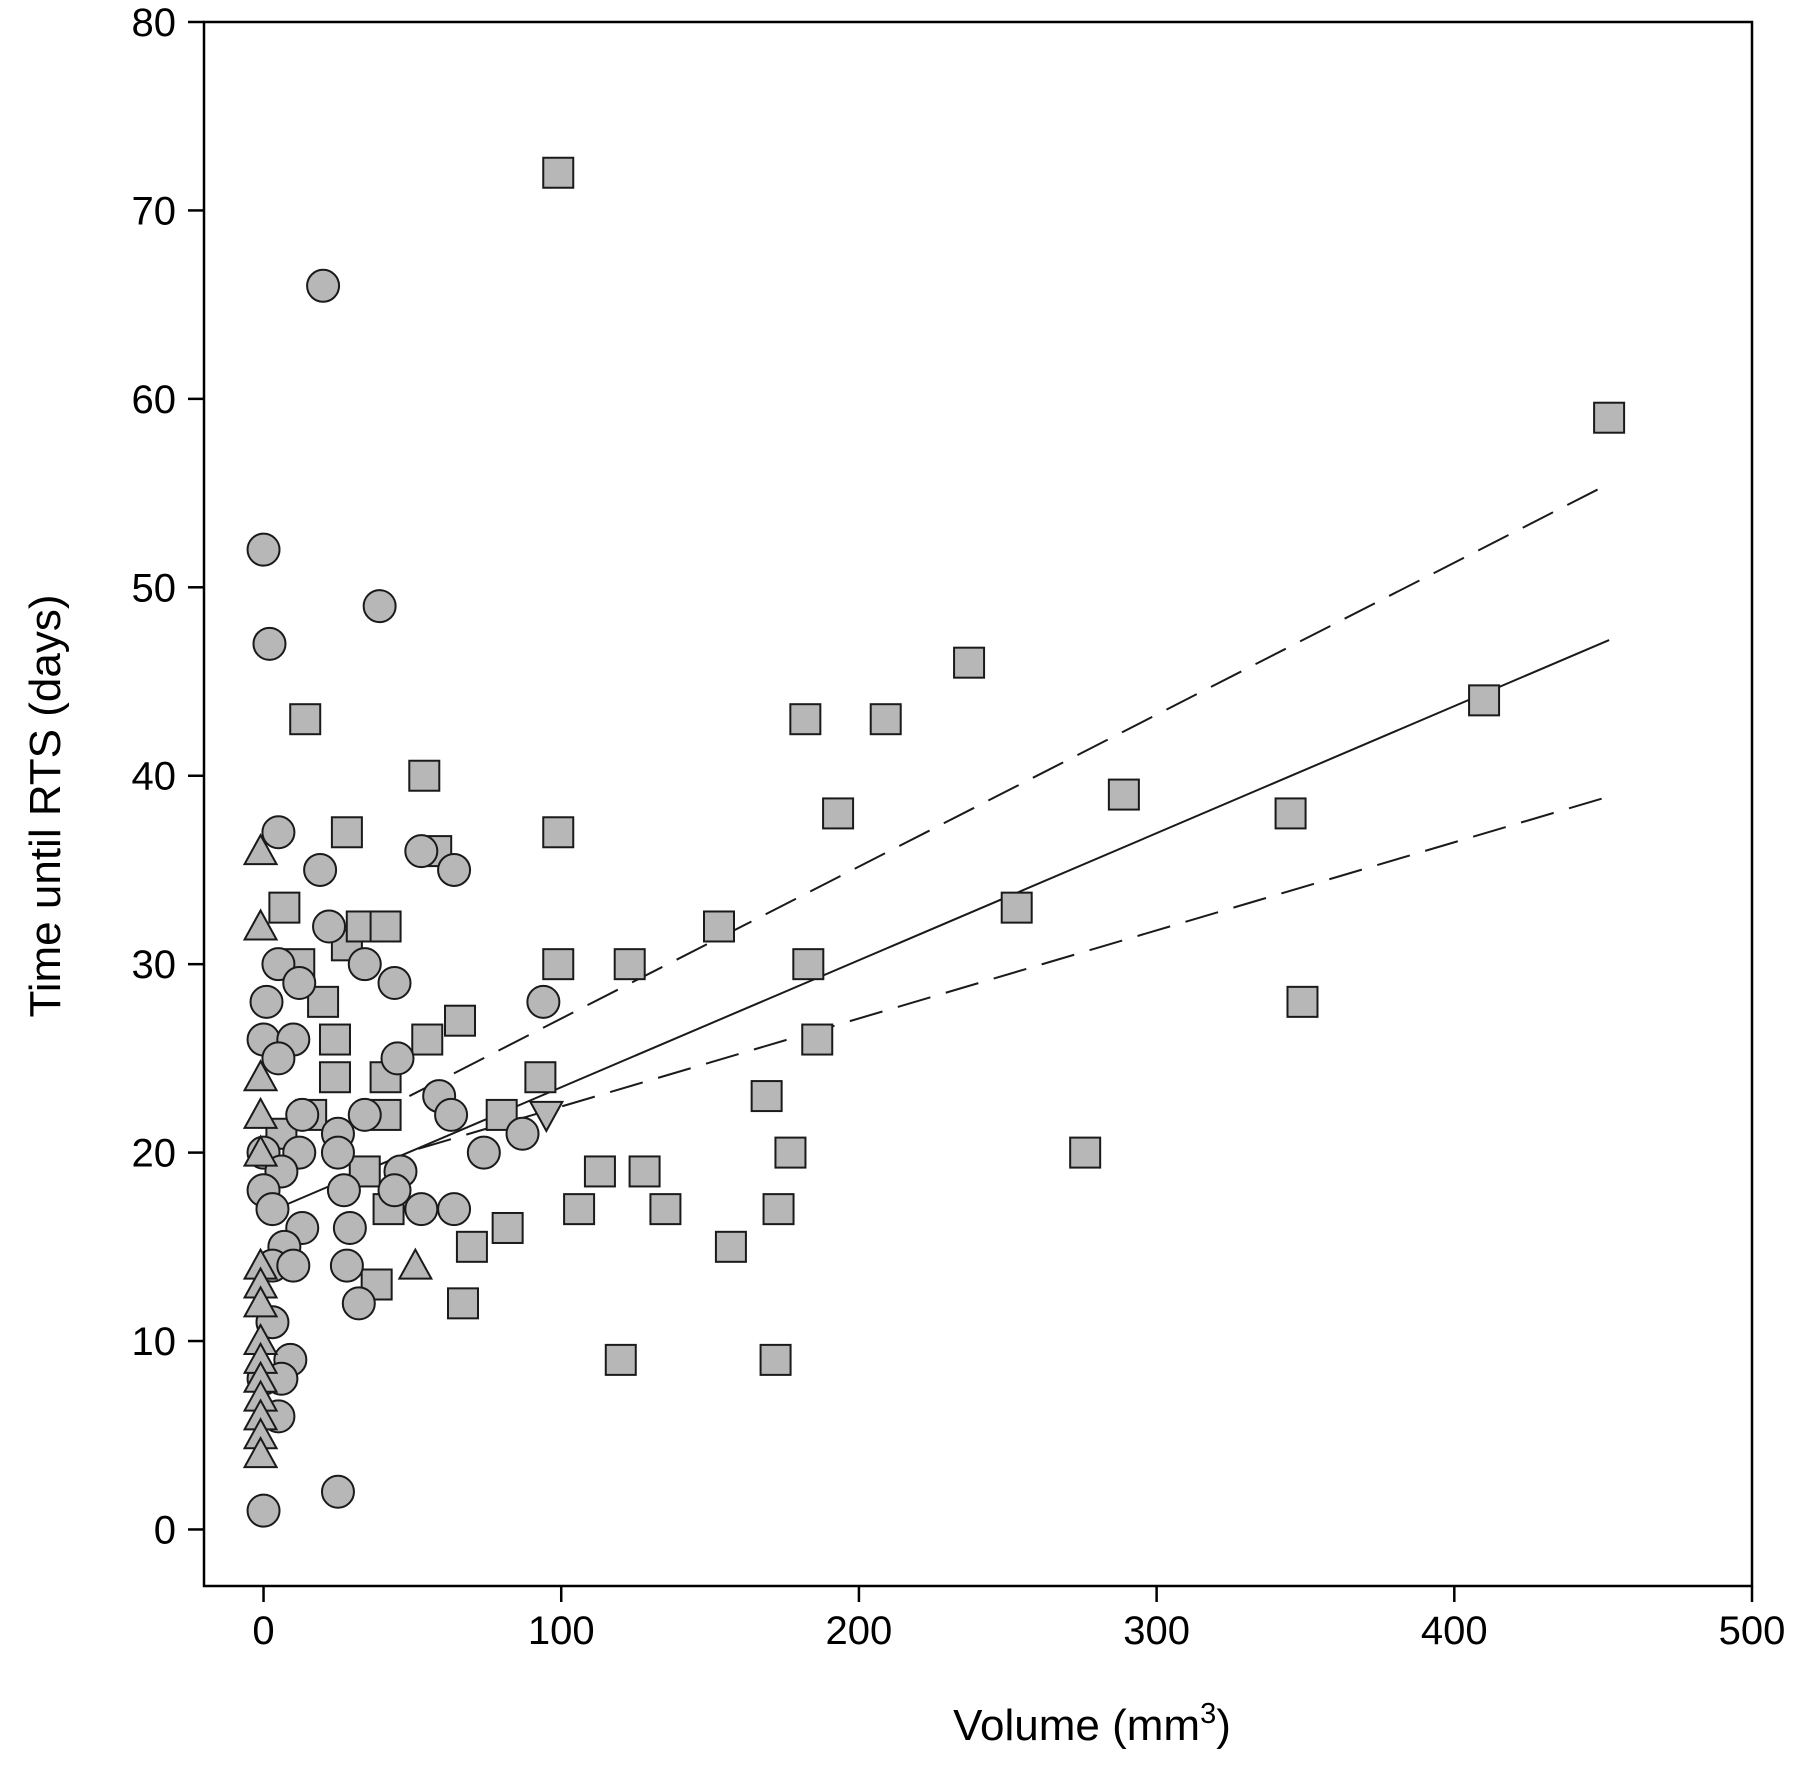 The width and height of the screenshot is (1800, 1770). Describe the element at coordinates (45, 806) in the screenshot. I see `y-axis-label: Time until RTS (days)` at that location.